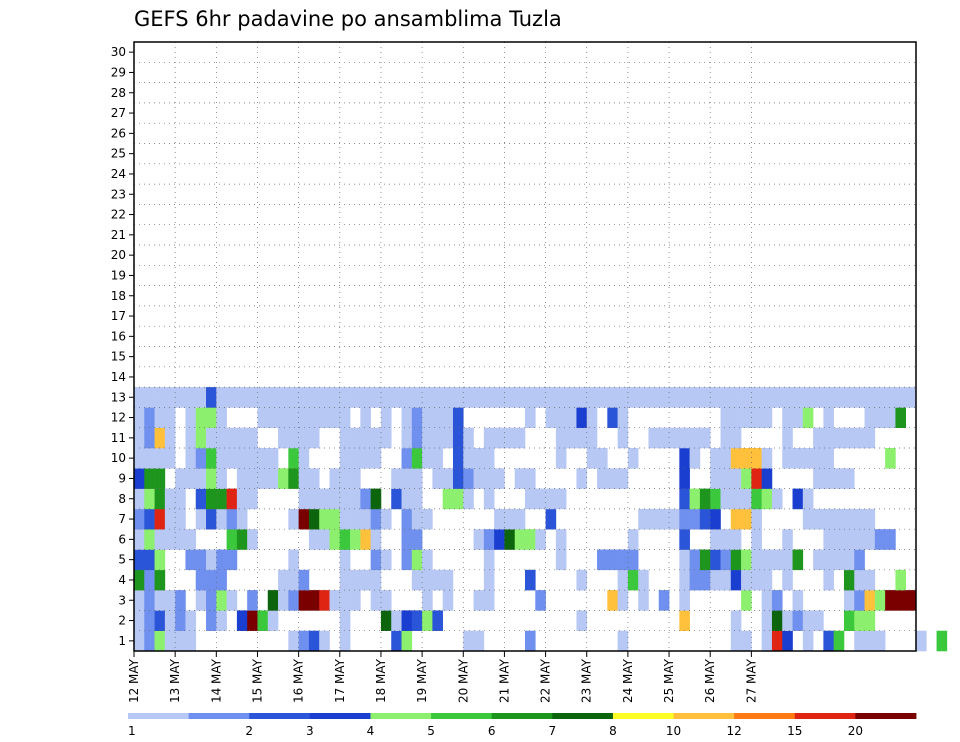 The width and height of the screenshot is (960, 742). What do you see at coordinates (751, 680) in the screenshot?
I see `x-tick-label: 27 MAY` at bounding box center [751, 680].